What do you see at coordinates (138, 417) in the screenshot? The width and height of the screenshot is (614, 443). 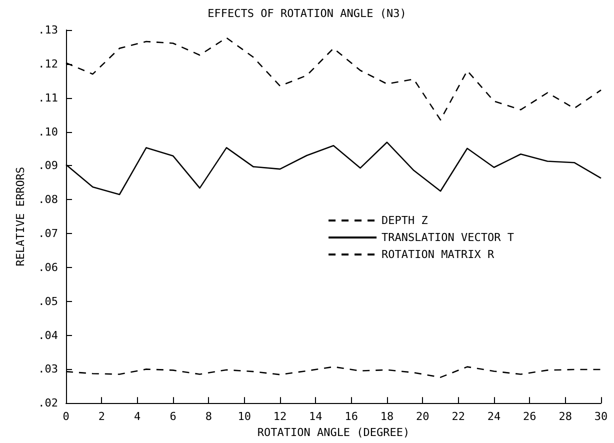 I see `x-tick-label: 4` at bounding box center [138, 417].